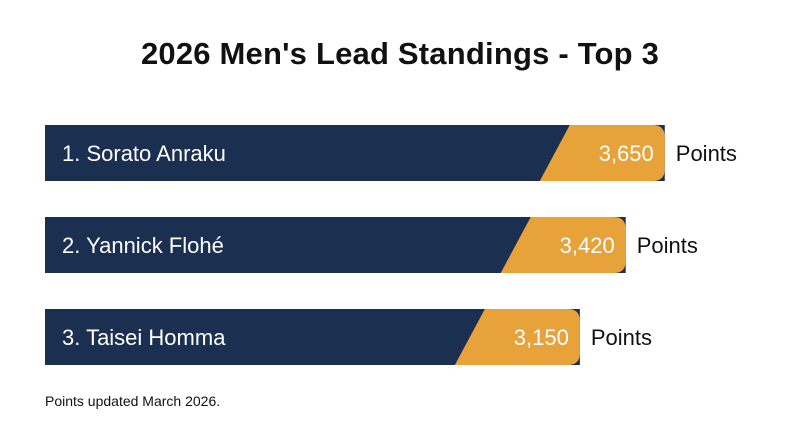 The width and height of the screenshot is (800, 447). Describe the element at coordinates (143, 245) in the screenshot. I see `category-label: 2. Yannick Flohé` at that location.